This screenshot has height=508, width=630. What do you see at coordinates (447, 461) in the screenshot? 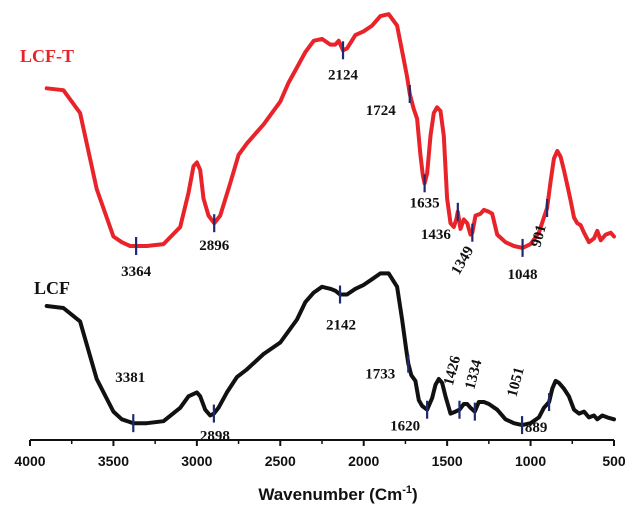
I see `x-tick-label-1500: 1500` at bounding box center [447, 461].